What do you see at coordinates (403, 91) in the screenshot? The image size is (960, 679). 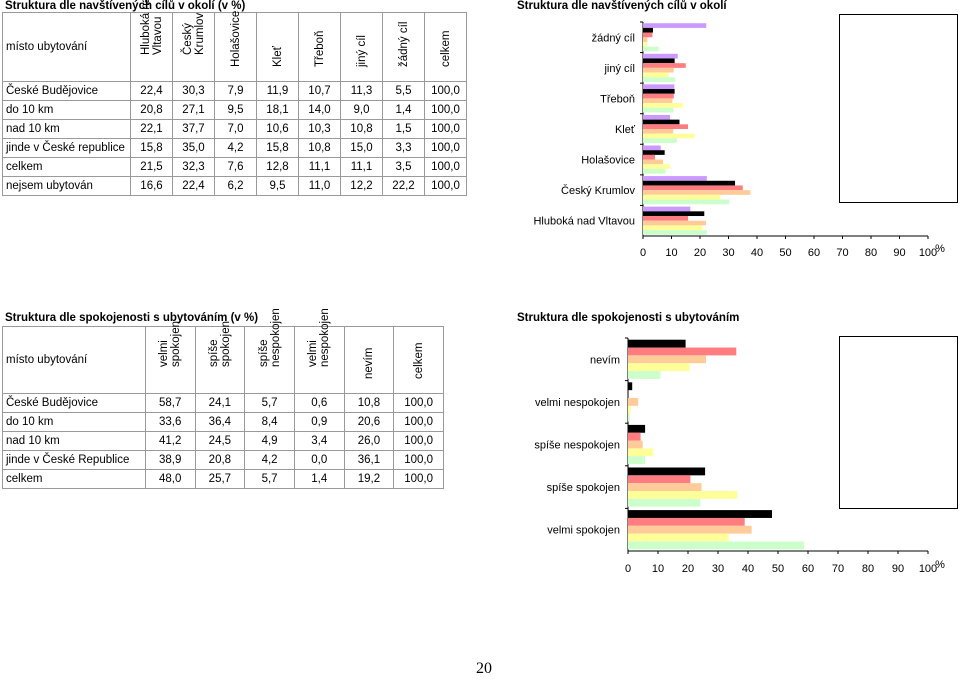 I see `table-cell: 5,5` at bounding box center [403, 91].